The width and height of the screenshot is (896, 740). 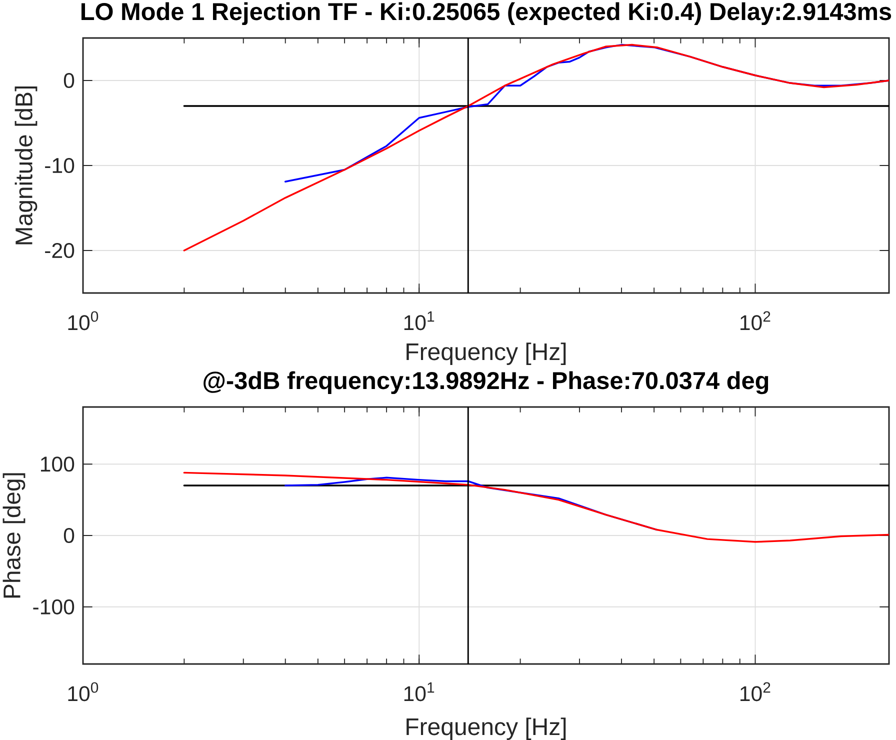 What do you see at coordinates (59, 250) in the screenshot?
I see `y-tick-label: -20` at bounding box center [59, 250].